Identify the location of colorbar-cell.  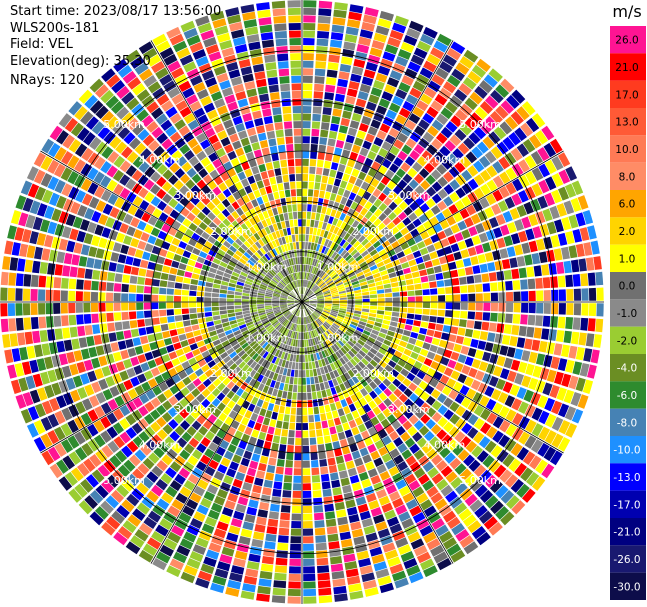
(628, 586).